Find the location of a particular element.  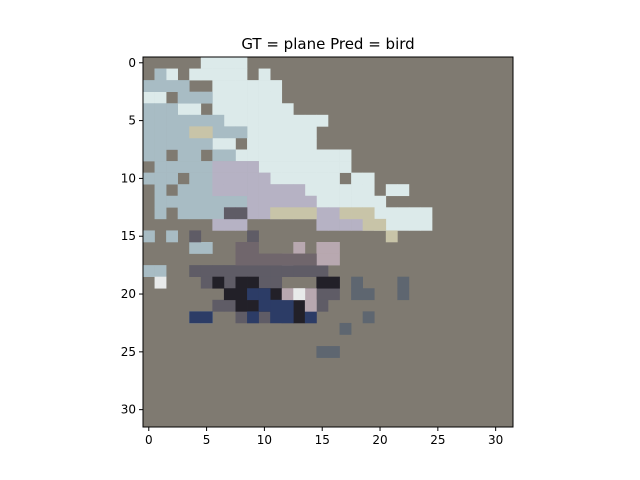

x-tick-label: 5 is located at coordinates (207, 440).